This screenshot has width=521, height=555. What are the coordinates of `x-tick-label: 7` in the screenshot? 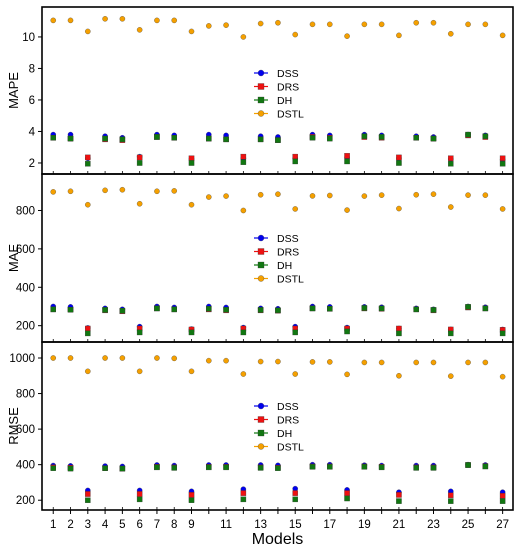 It's located at (157, 525).